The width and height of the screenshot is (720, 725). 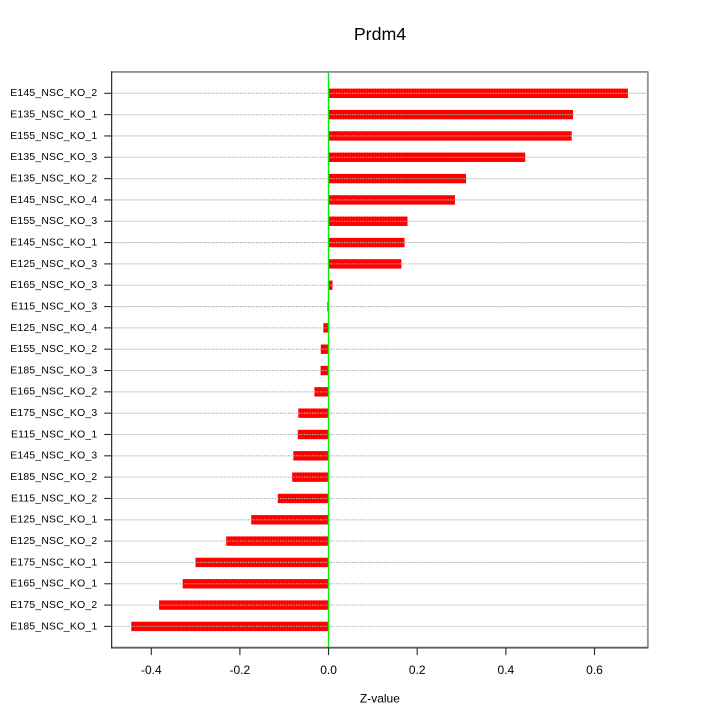 What do you see at coordinates (380, 698) in the screenshot?
I see `svg-text: Z-value` at bounding box center [380, 698].